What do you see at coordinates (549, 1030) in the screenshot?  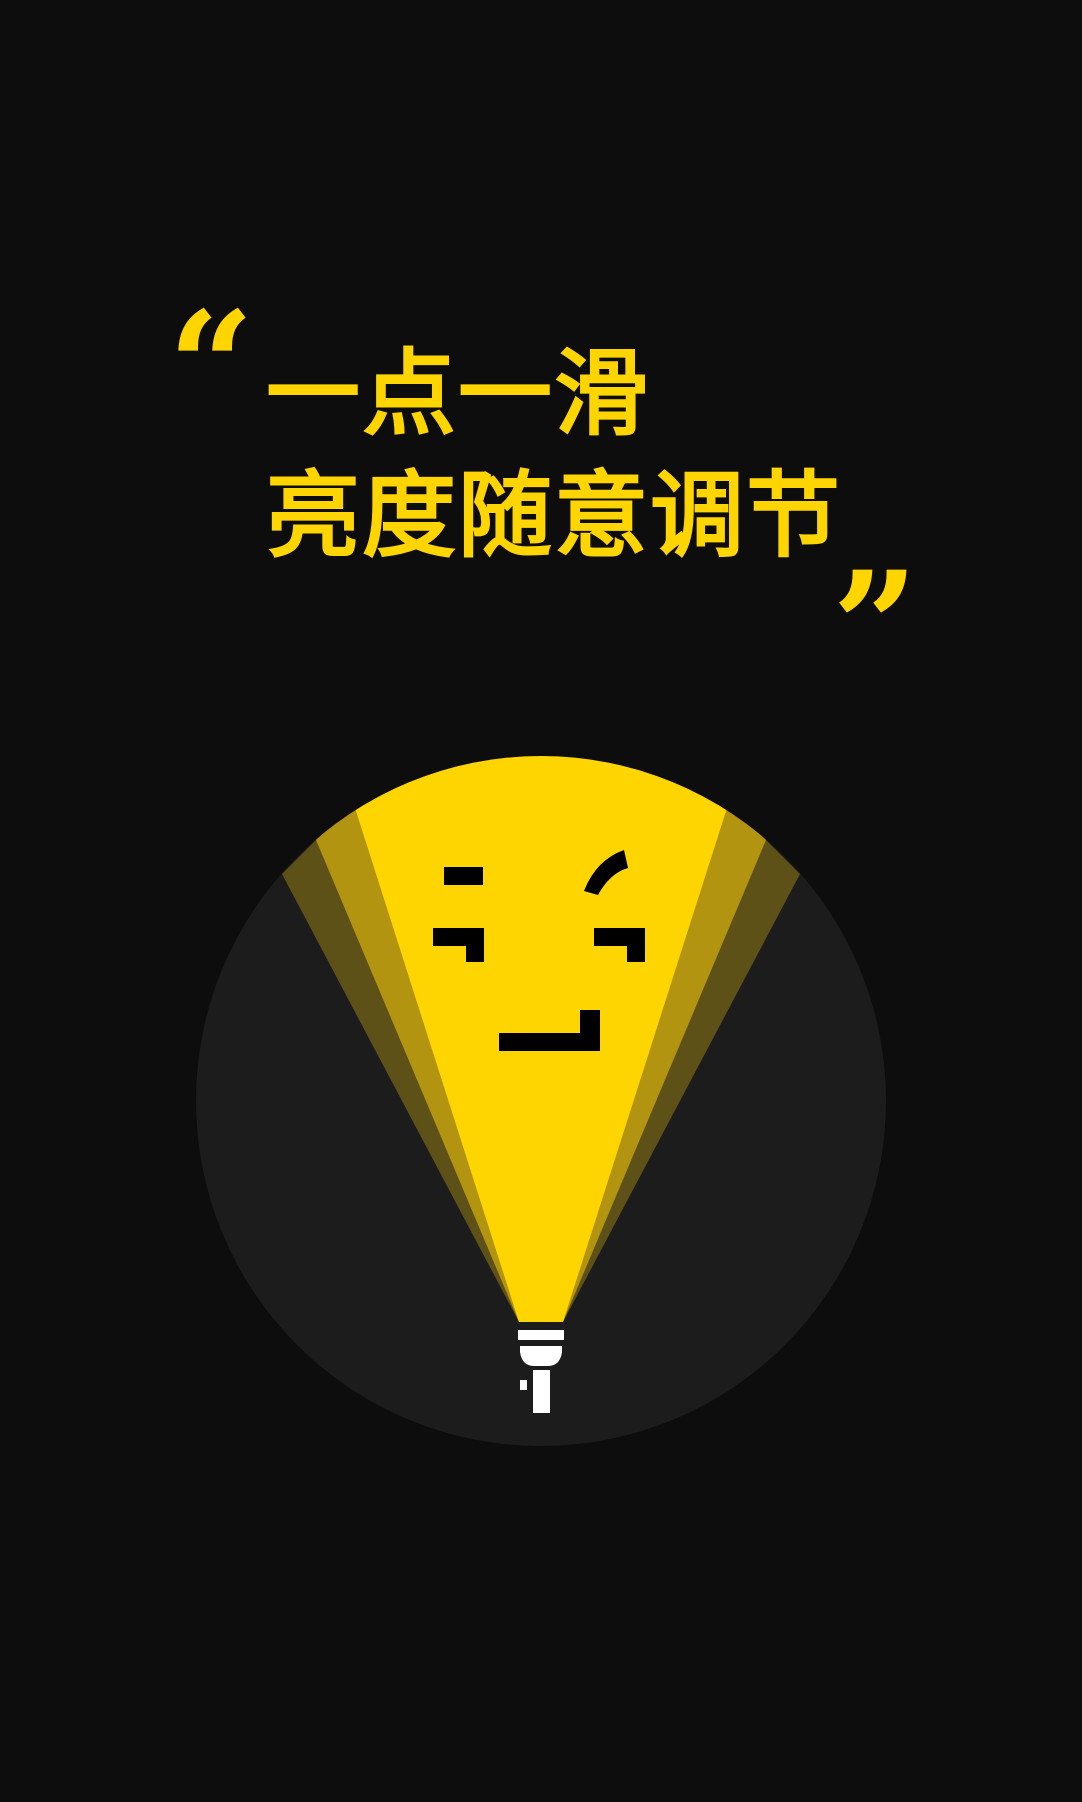 I see `mouth` at bounding box center [549, 1030].